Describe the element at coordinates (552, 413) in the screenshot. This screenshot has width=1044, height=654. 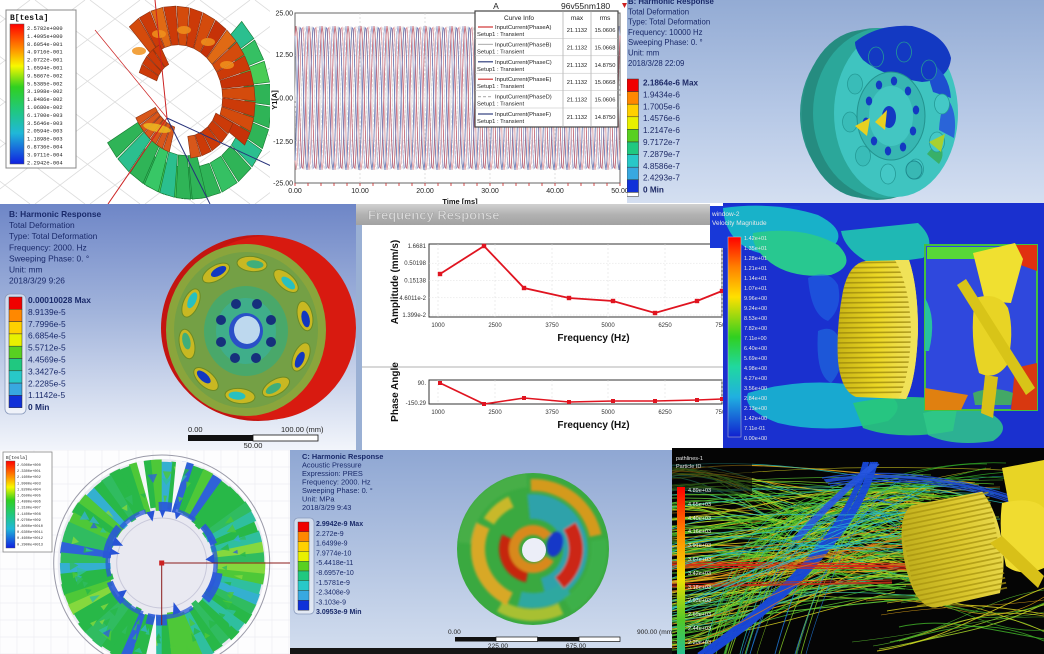
I see `svg-text: 3750` at that location.